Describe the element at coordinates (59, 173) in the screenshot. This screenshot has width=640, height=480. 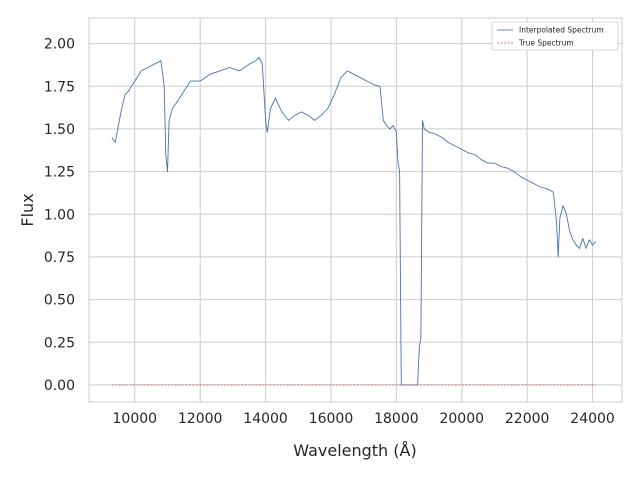
I see `y-tick-label: 1.25` at that location.